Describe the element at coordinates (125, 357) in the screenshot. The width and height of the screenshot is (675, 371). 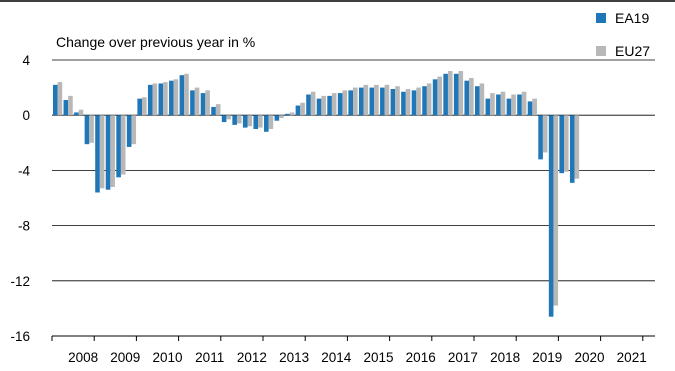
I see `x-tick-label: 2009` at that location.